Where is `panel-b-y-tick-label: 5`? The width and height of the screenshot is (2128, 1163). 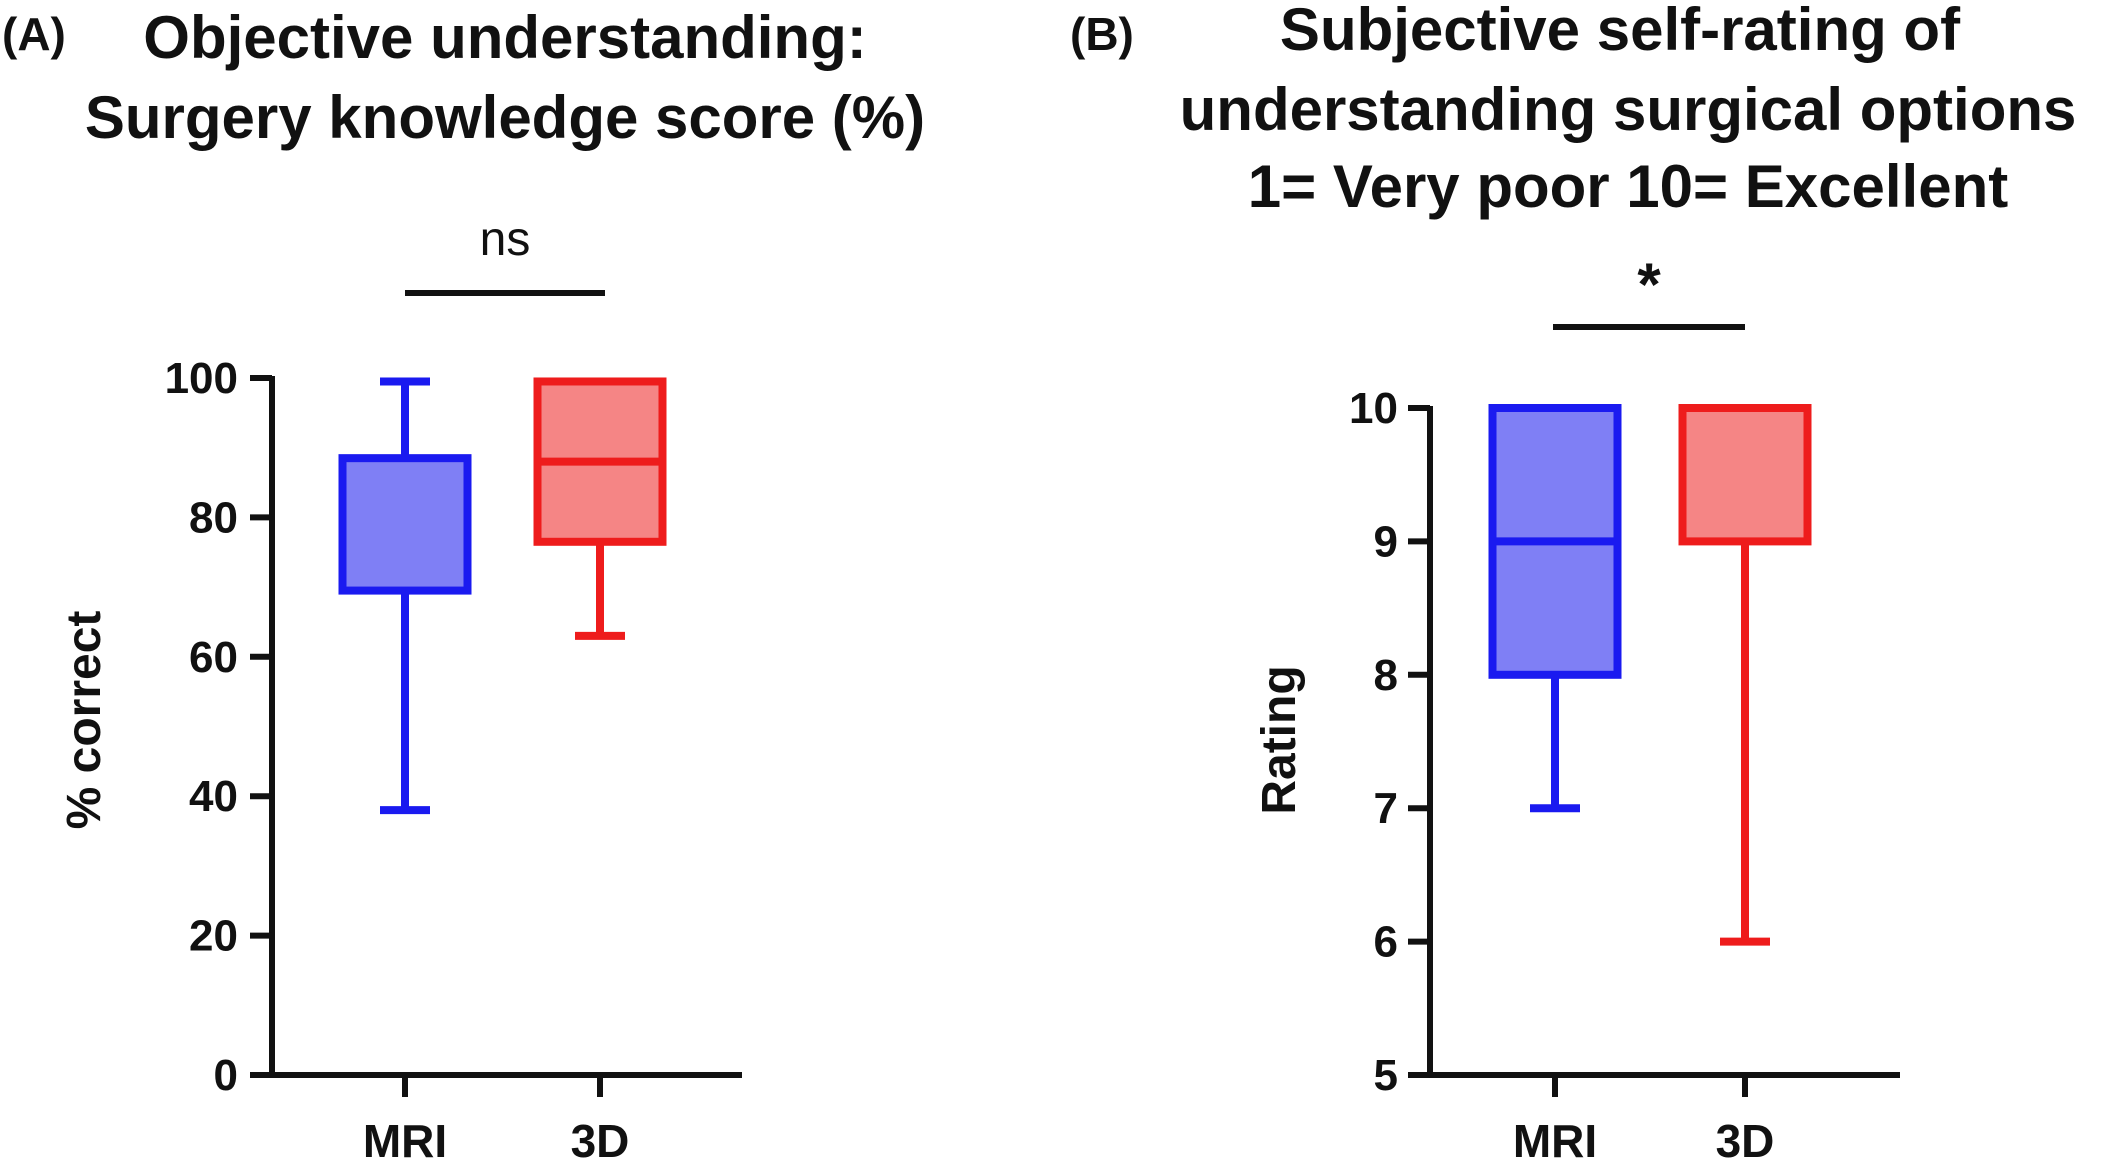
panel-b-y-tick-label: 5 is located at coordinates (1386, 1075).